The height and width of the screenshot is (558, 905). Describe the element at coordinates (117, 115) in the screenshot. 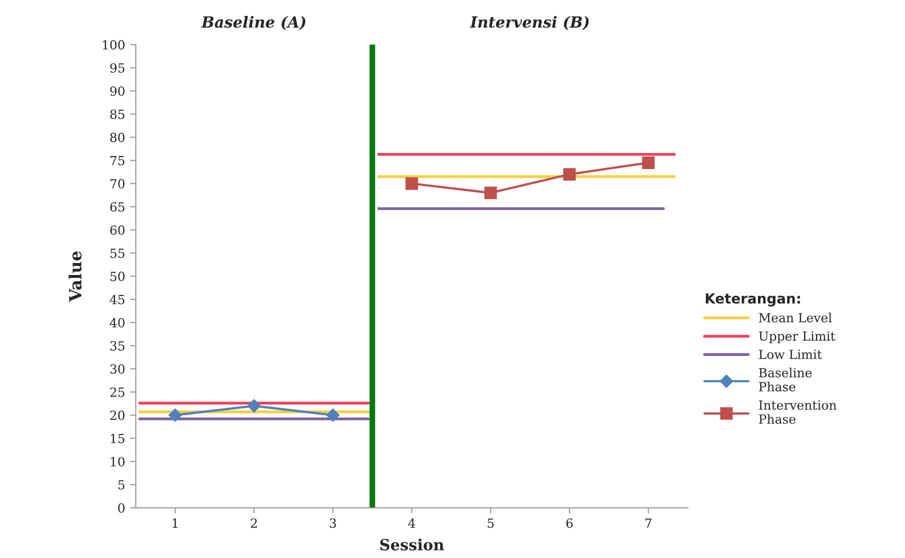

I see `y-tick-label: 85` at that location.